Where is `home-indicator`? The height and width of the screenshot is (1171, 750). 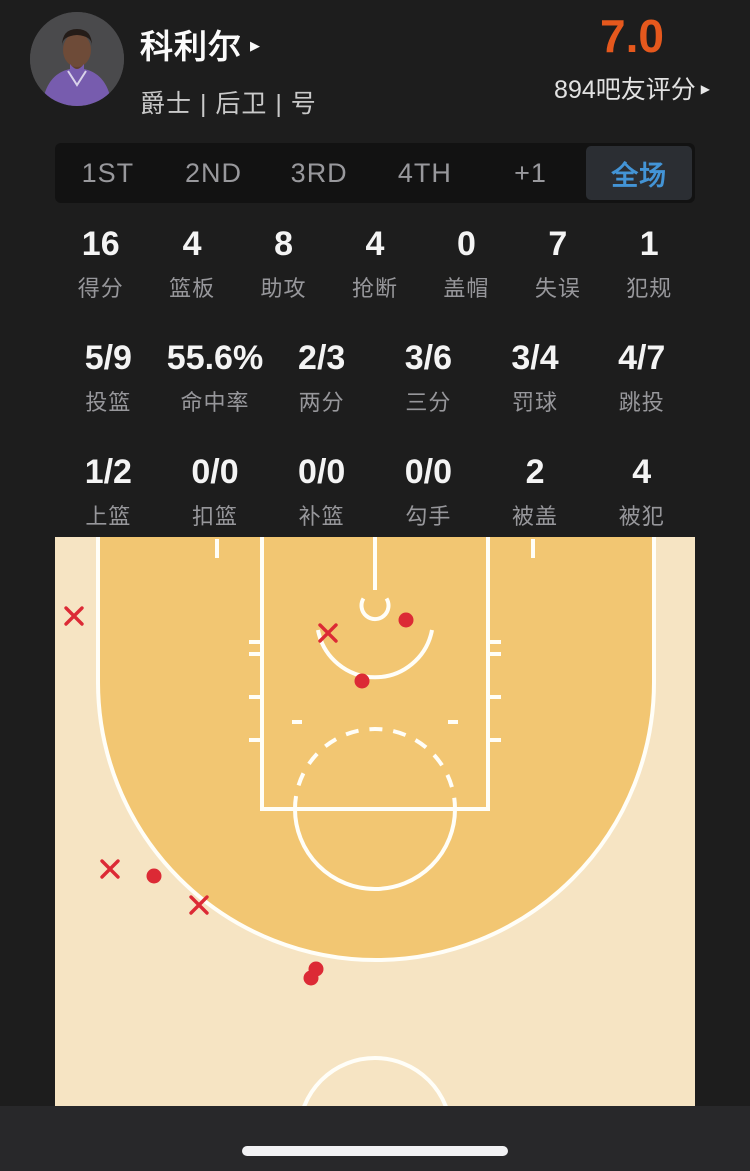
home-indicator is located at coordinates (375, 1151).